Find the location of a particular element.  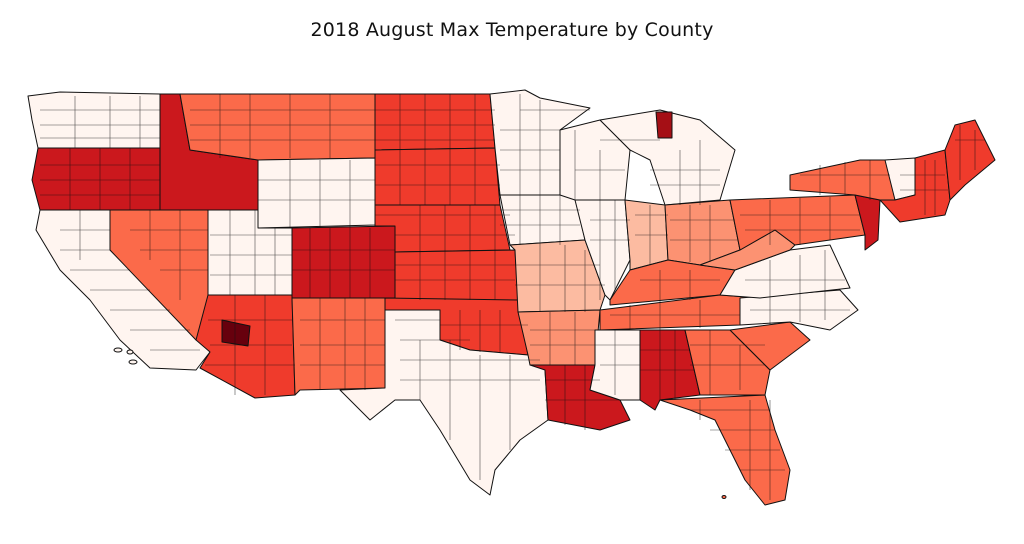

region-new-mexico is located at coordinates (338, 346).